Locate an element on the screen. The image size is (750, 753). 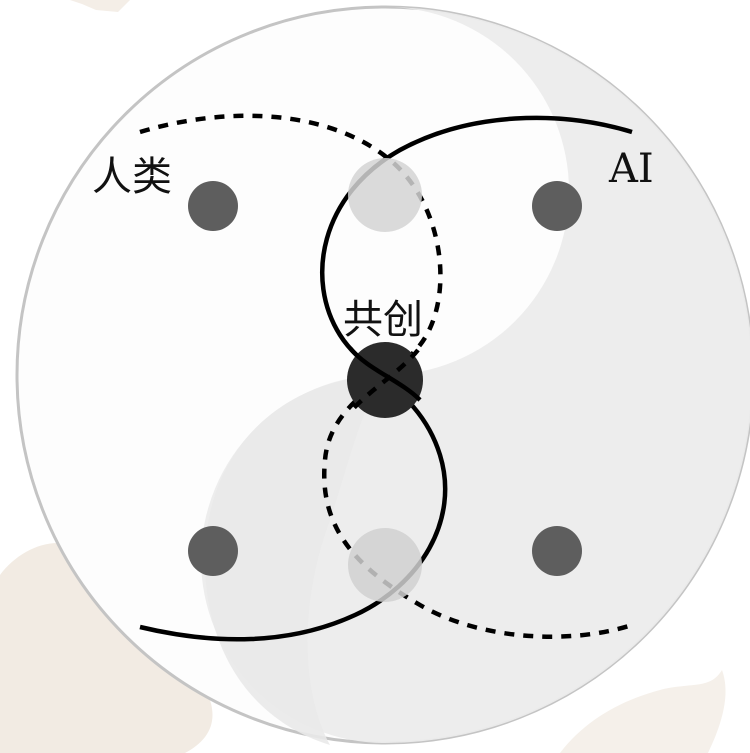
swirl-bottom-left is located at coordinates (295, 560).